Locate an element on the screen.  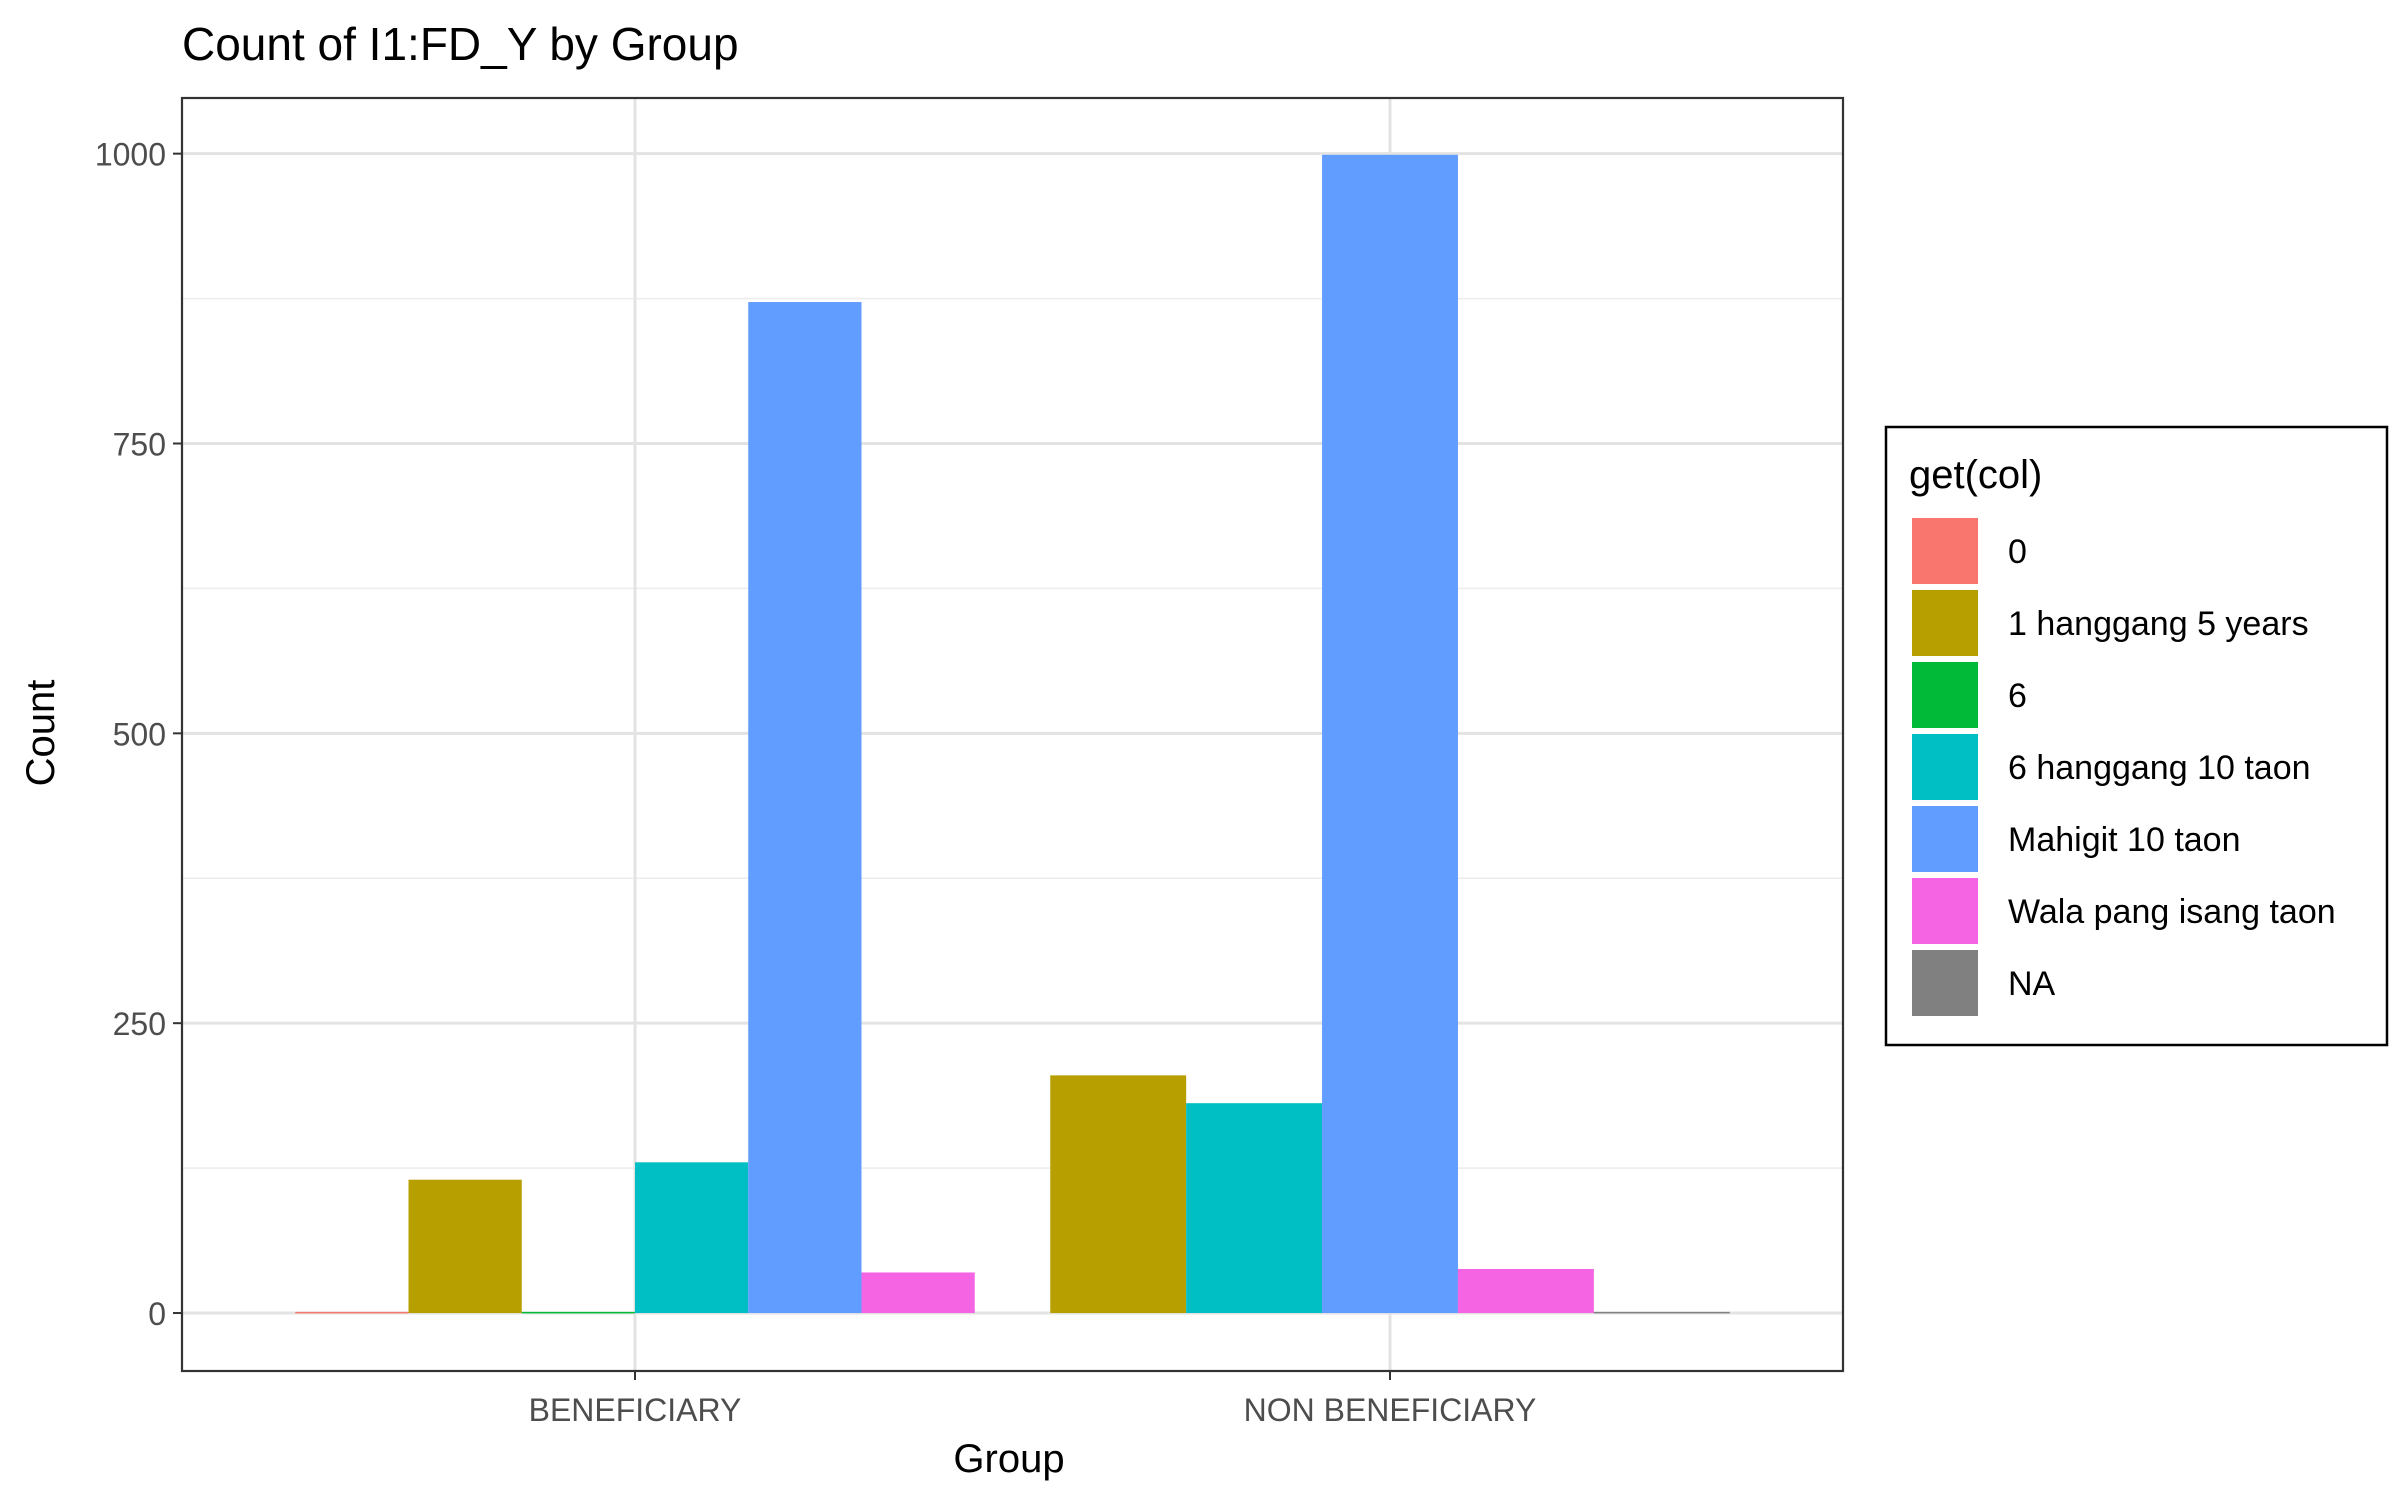
x-tick-label: NON BENEFICIARY is located at coordinates (1390, 1410).